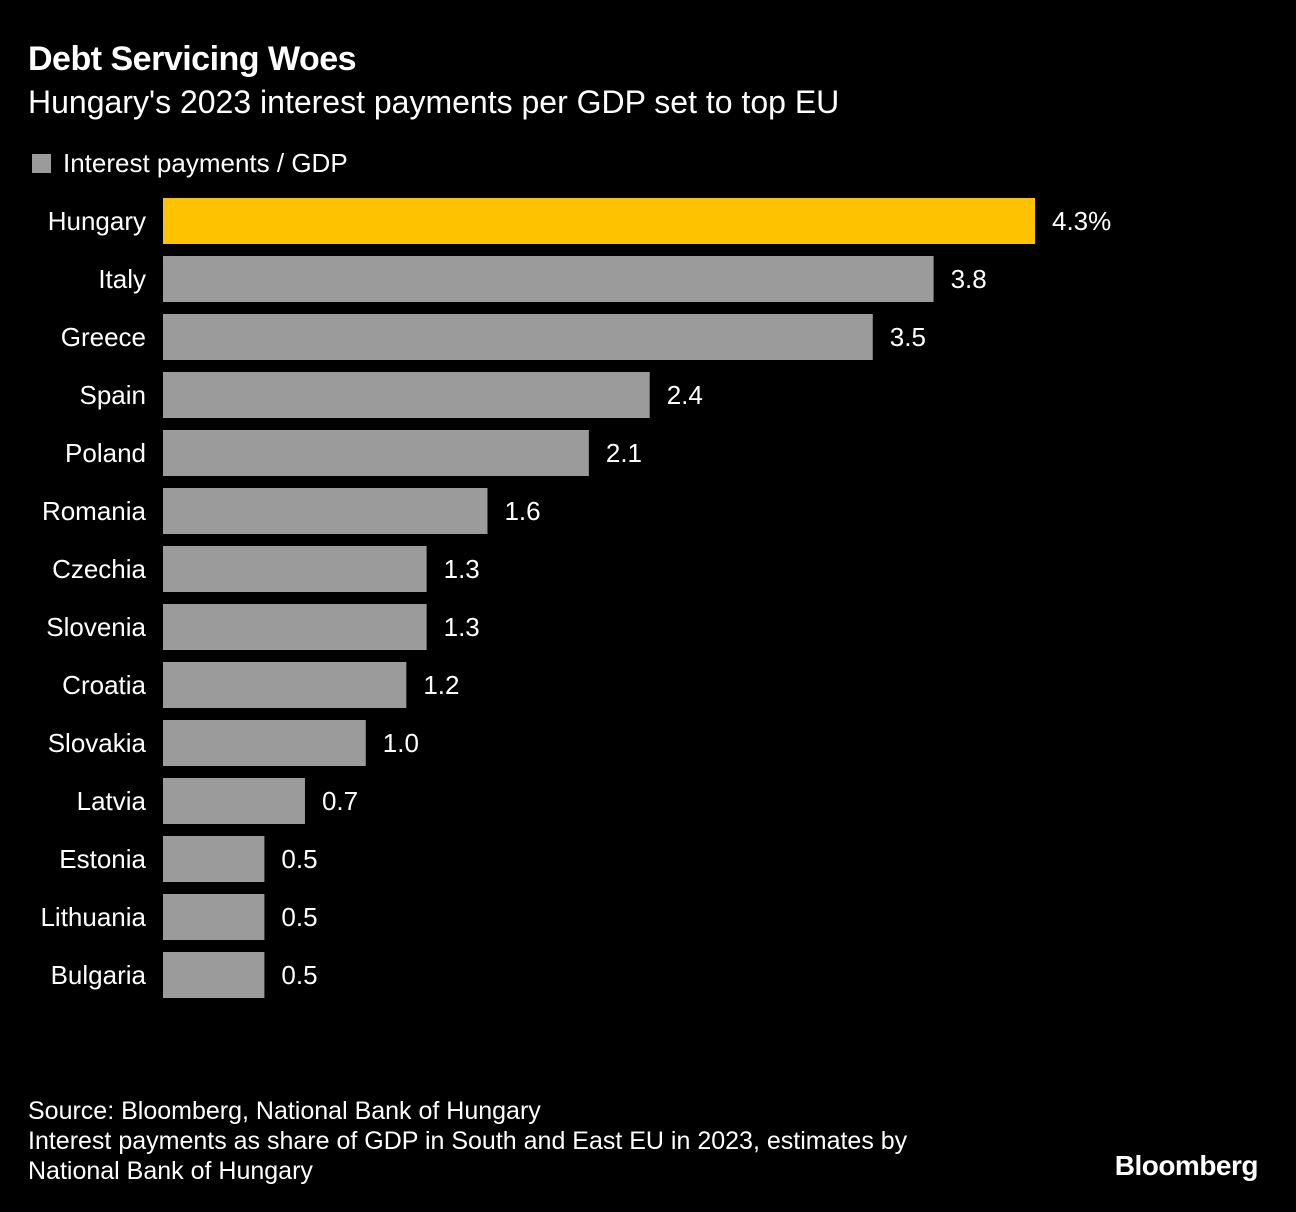 The width and height of the screenshot is (1296, 1212). Describe the element at coordinates (97, 221) in the screenshot. I see `category-label-hungary: Hungary` at that location.